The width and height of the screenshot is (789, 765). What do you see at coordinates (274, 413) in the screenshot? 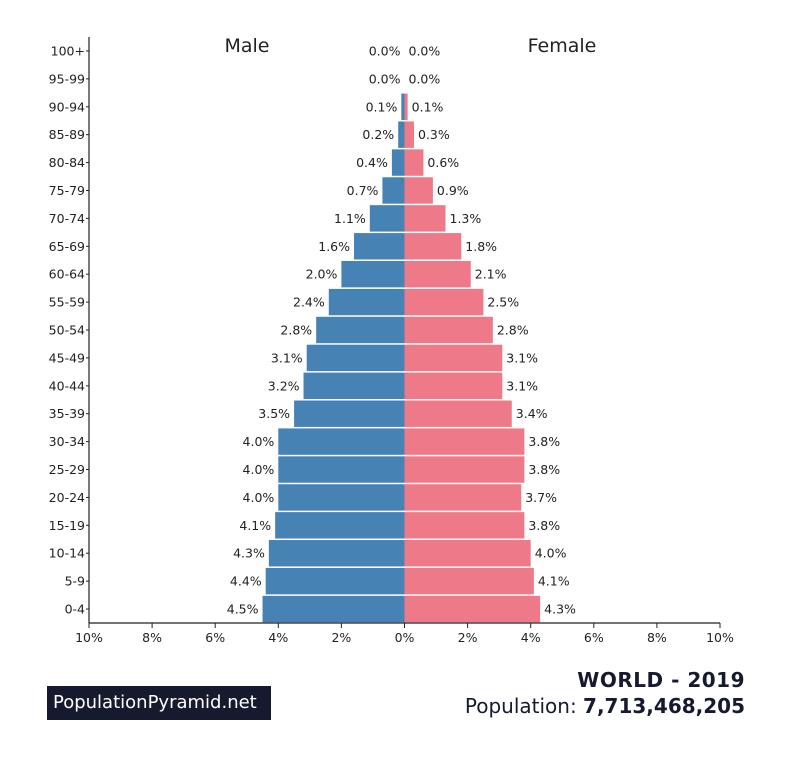
I see `male-value-label: 3.5%` at bounding box center [274, 413].